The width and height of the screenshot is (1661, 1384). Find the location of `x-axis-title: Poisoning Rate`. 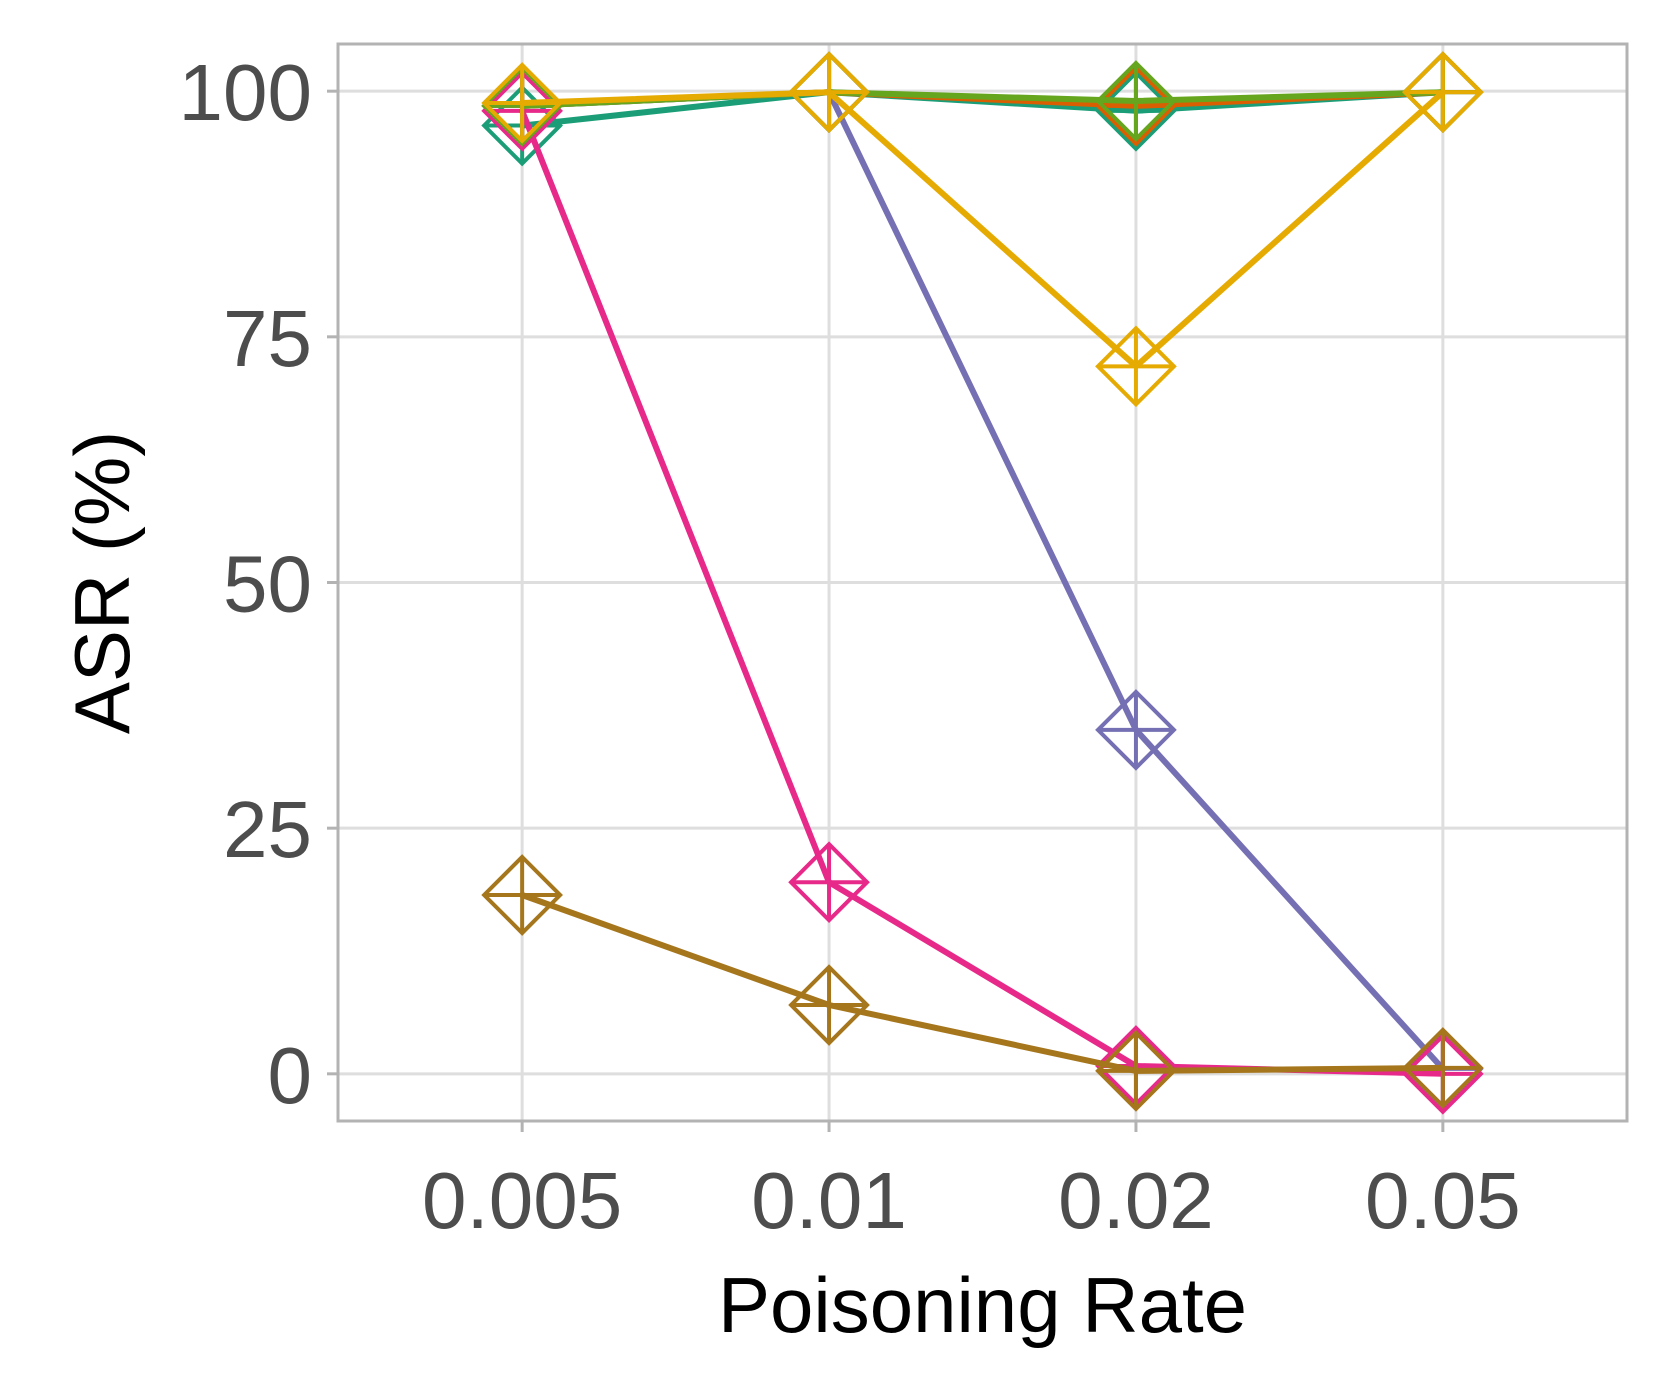

x-axis-title: Poisoning Rate is located at coordinates (982, 1305).